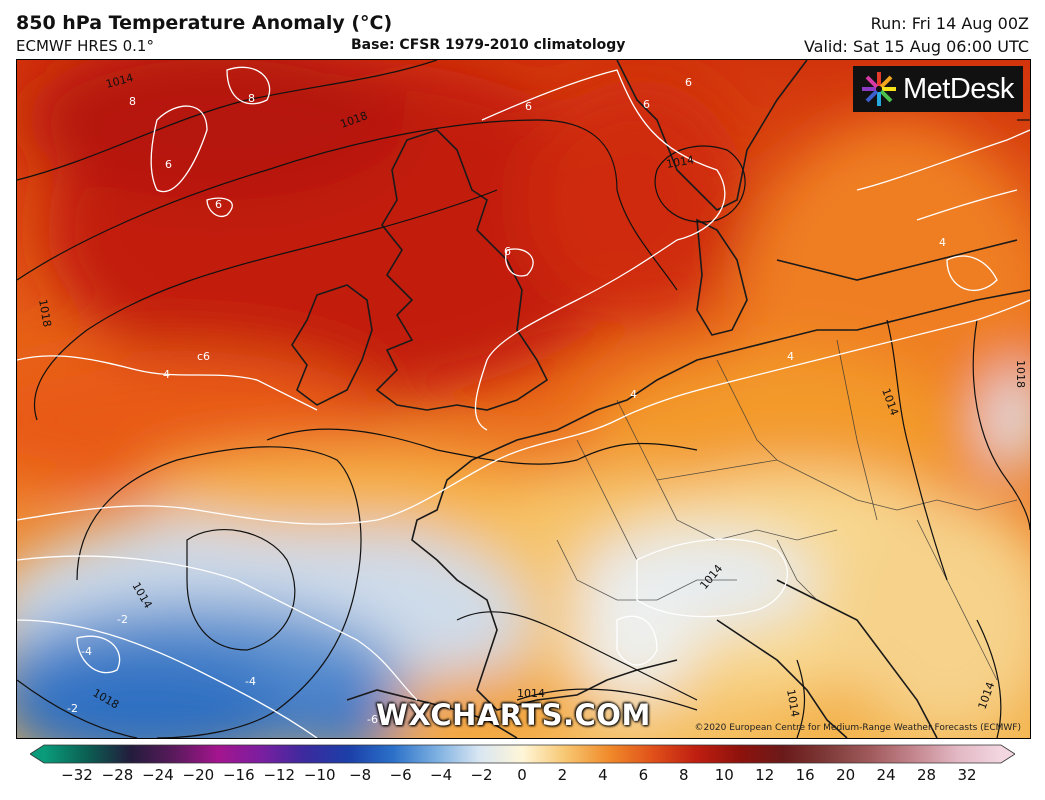 The height and width of the screenshot is (800, 1045). Describe the element at coordinates (724, 775) in the screenshot. I see `colorbar-tick-label: 10` at that location.